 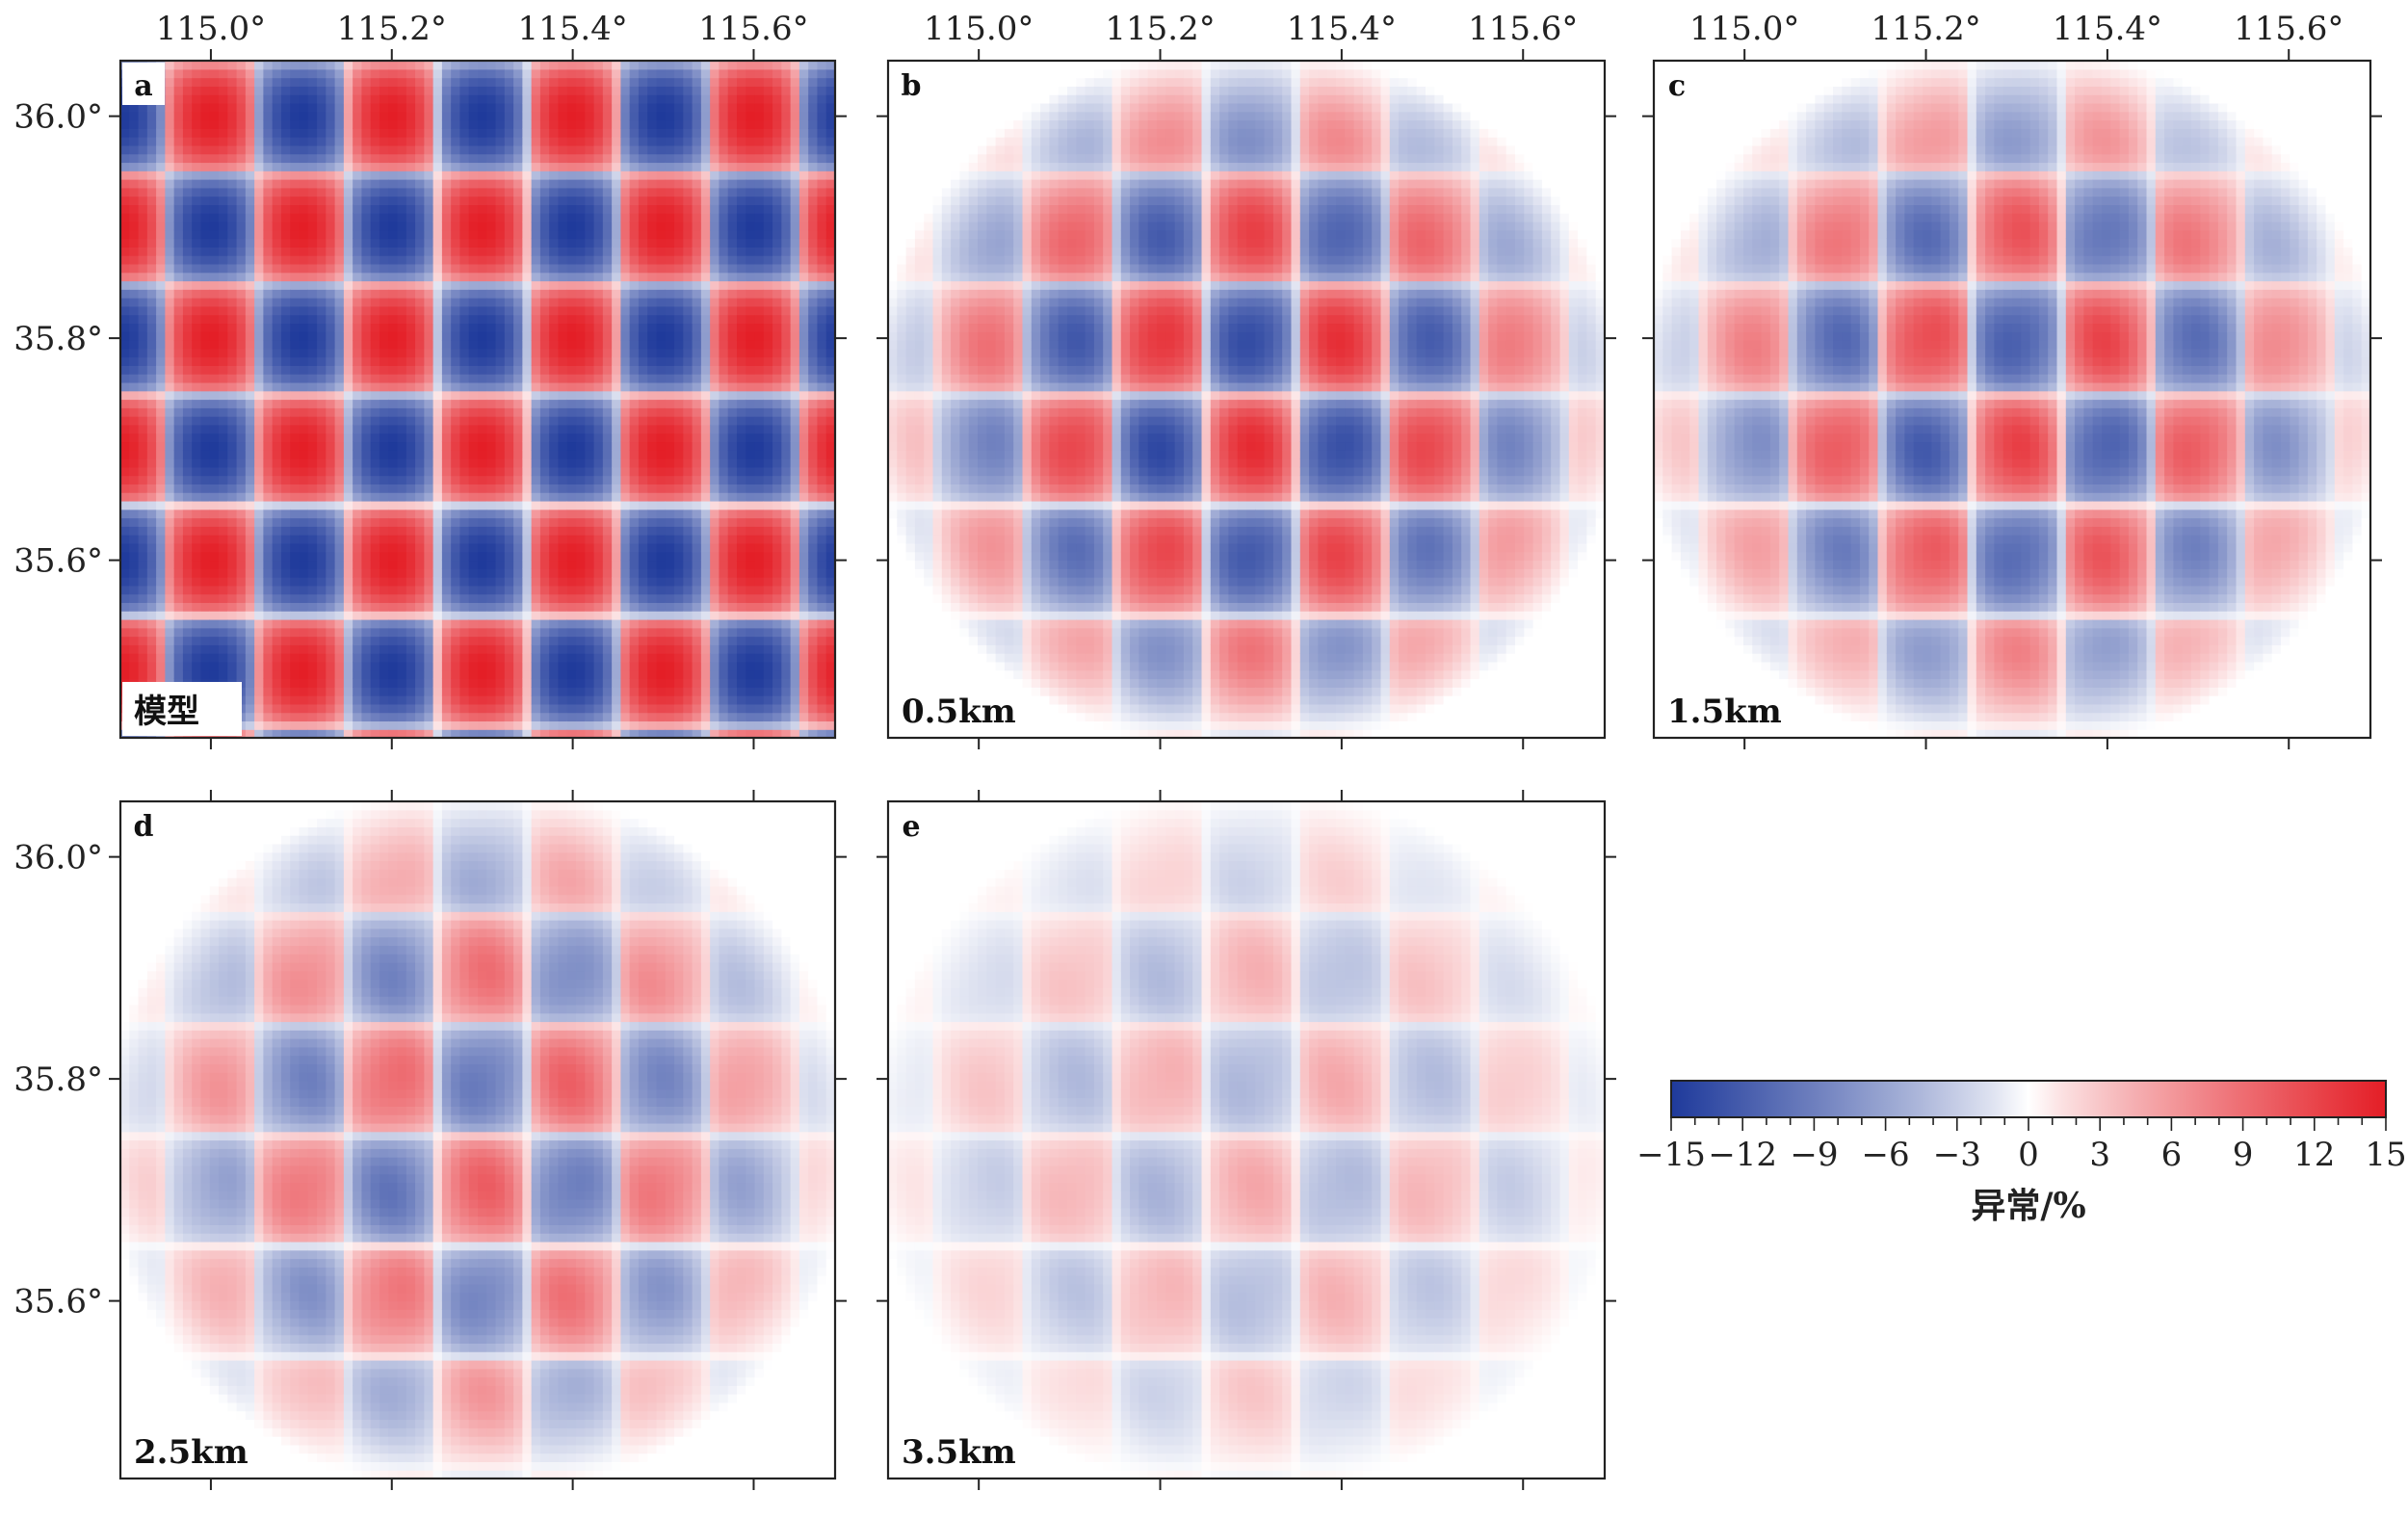 I want to click on depth-label: 3.5km, so click(x=959, y=1452).